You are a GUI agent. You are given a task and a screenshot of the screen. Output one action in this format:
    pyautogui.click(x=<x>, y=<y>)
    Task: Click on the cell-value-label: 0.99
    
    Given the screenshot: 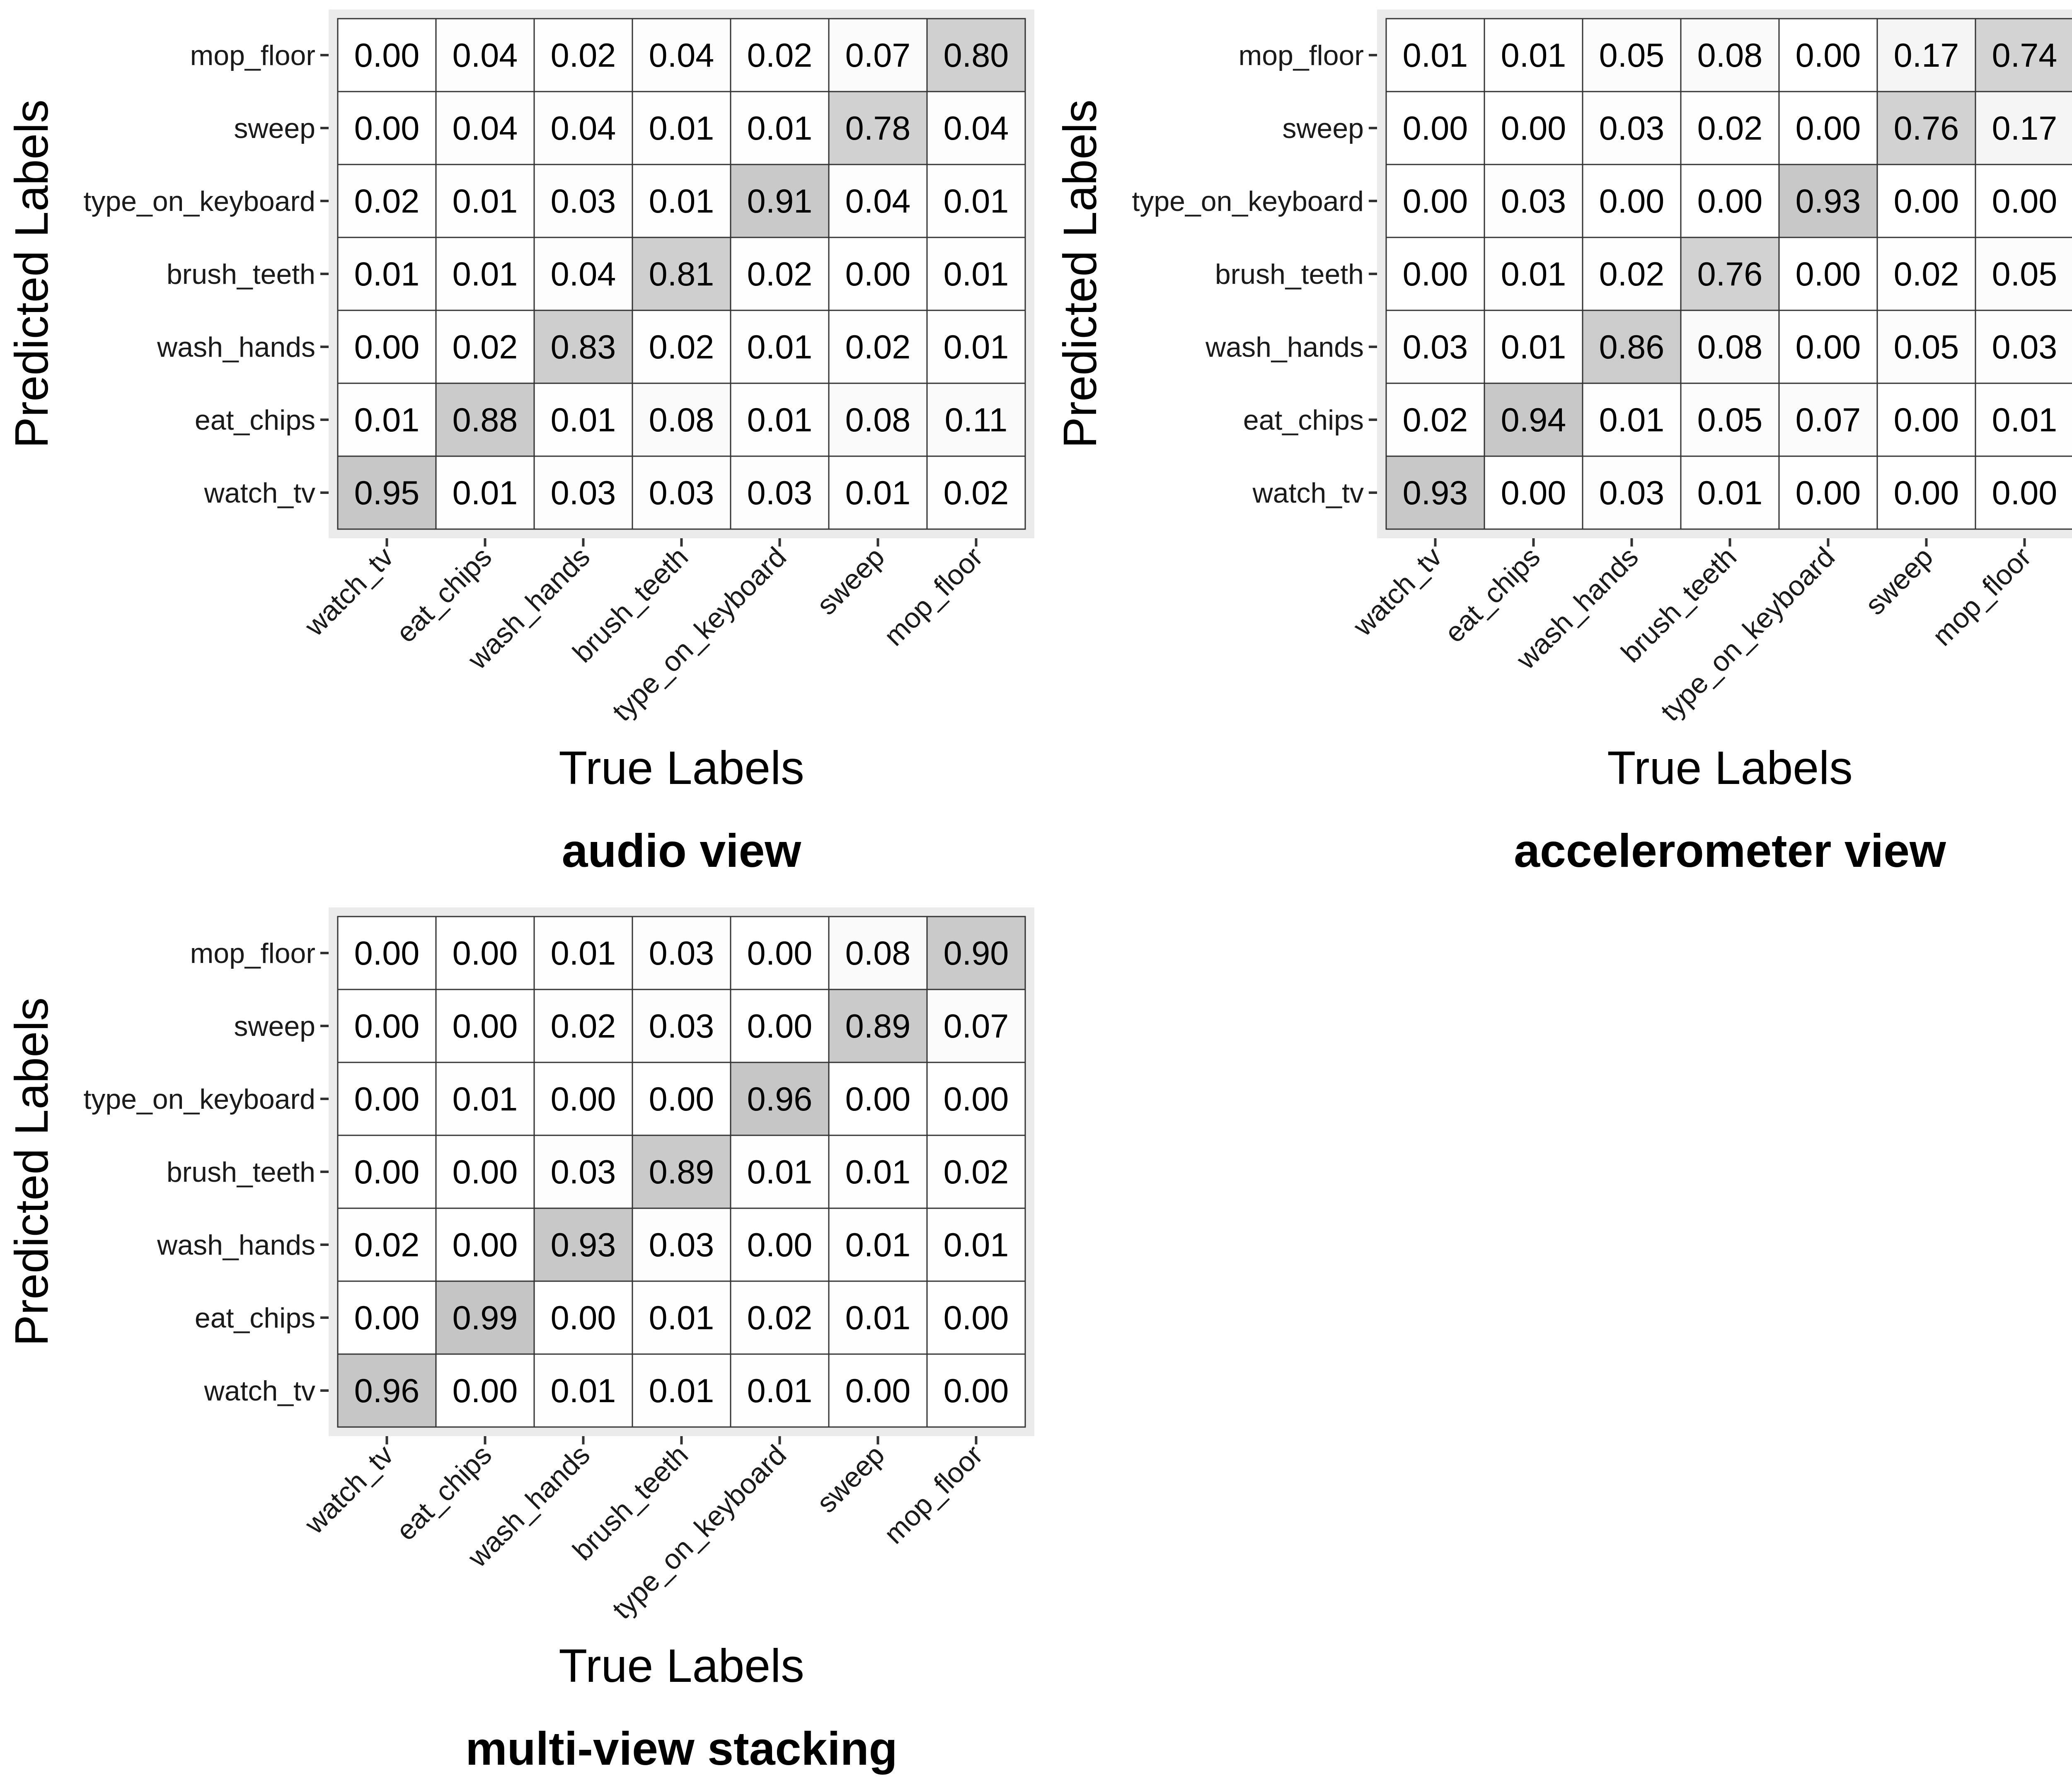 What is the action you would take?
    pyautogui.click(x=485, y=1318)
    